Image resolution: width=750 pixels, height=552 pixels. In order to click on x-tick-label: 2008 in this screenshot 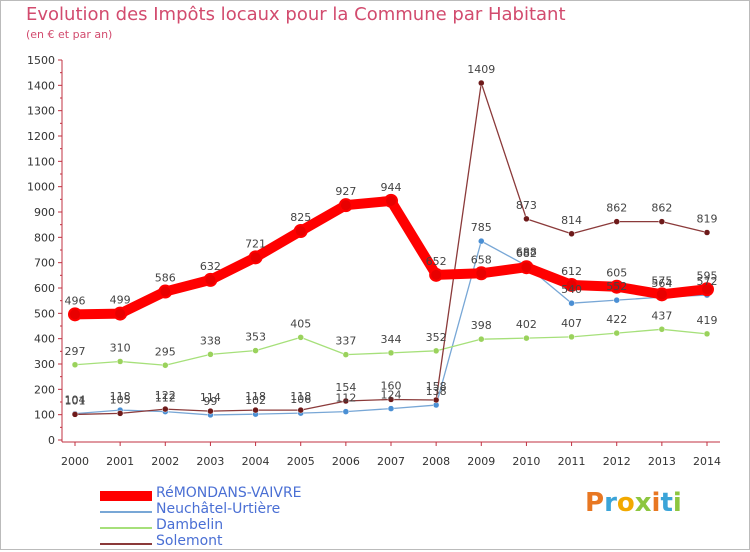, I will do `click(436, 461)`.